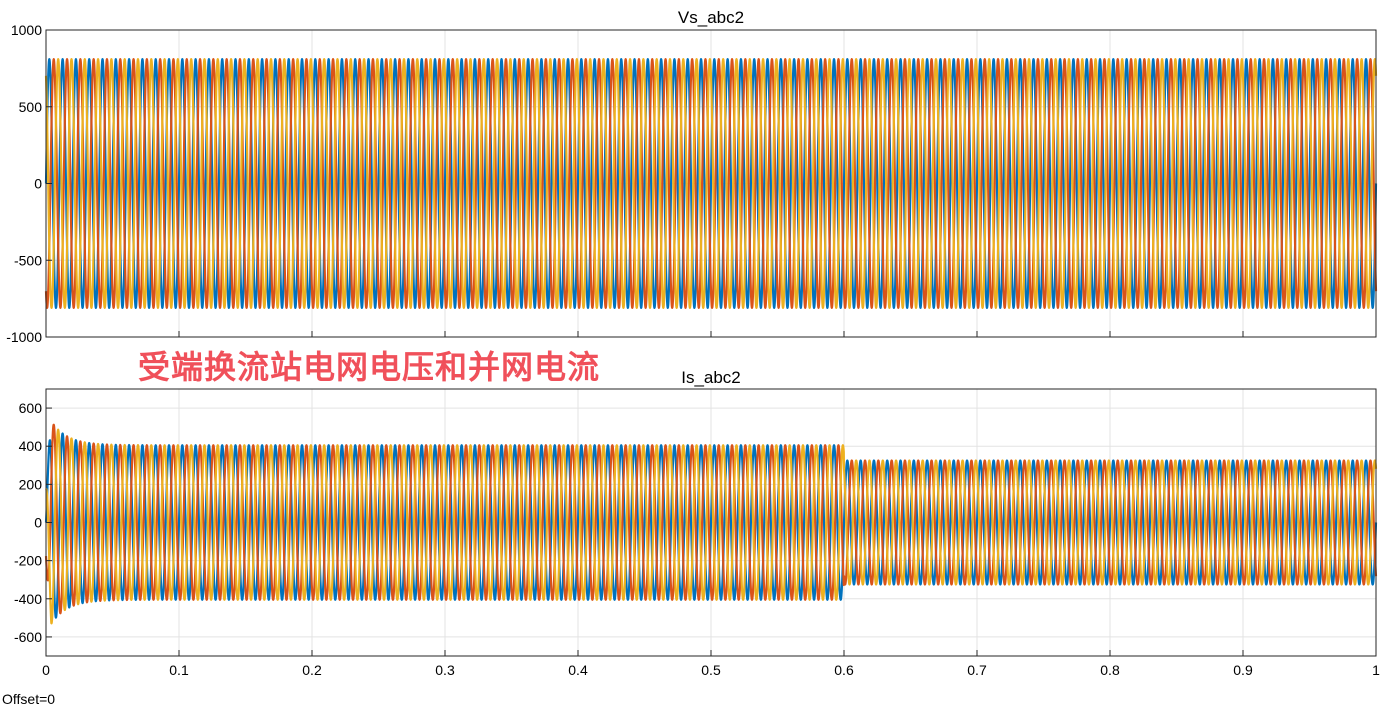 Image resolution: width=1397 pixels, height=711 pixels. Describe the element at coordinates (711, 670) in the screenshot. I see `current-xtick-label: 0.5` at that location.